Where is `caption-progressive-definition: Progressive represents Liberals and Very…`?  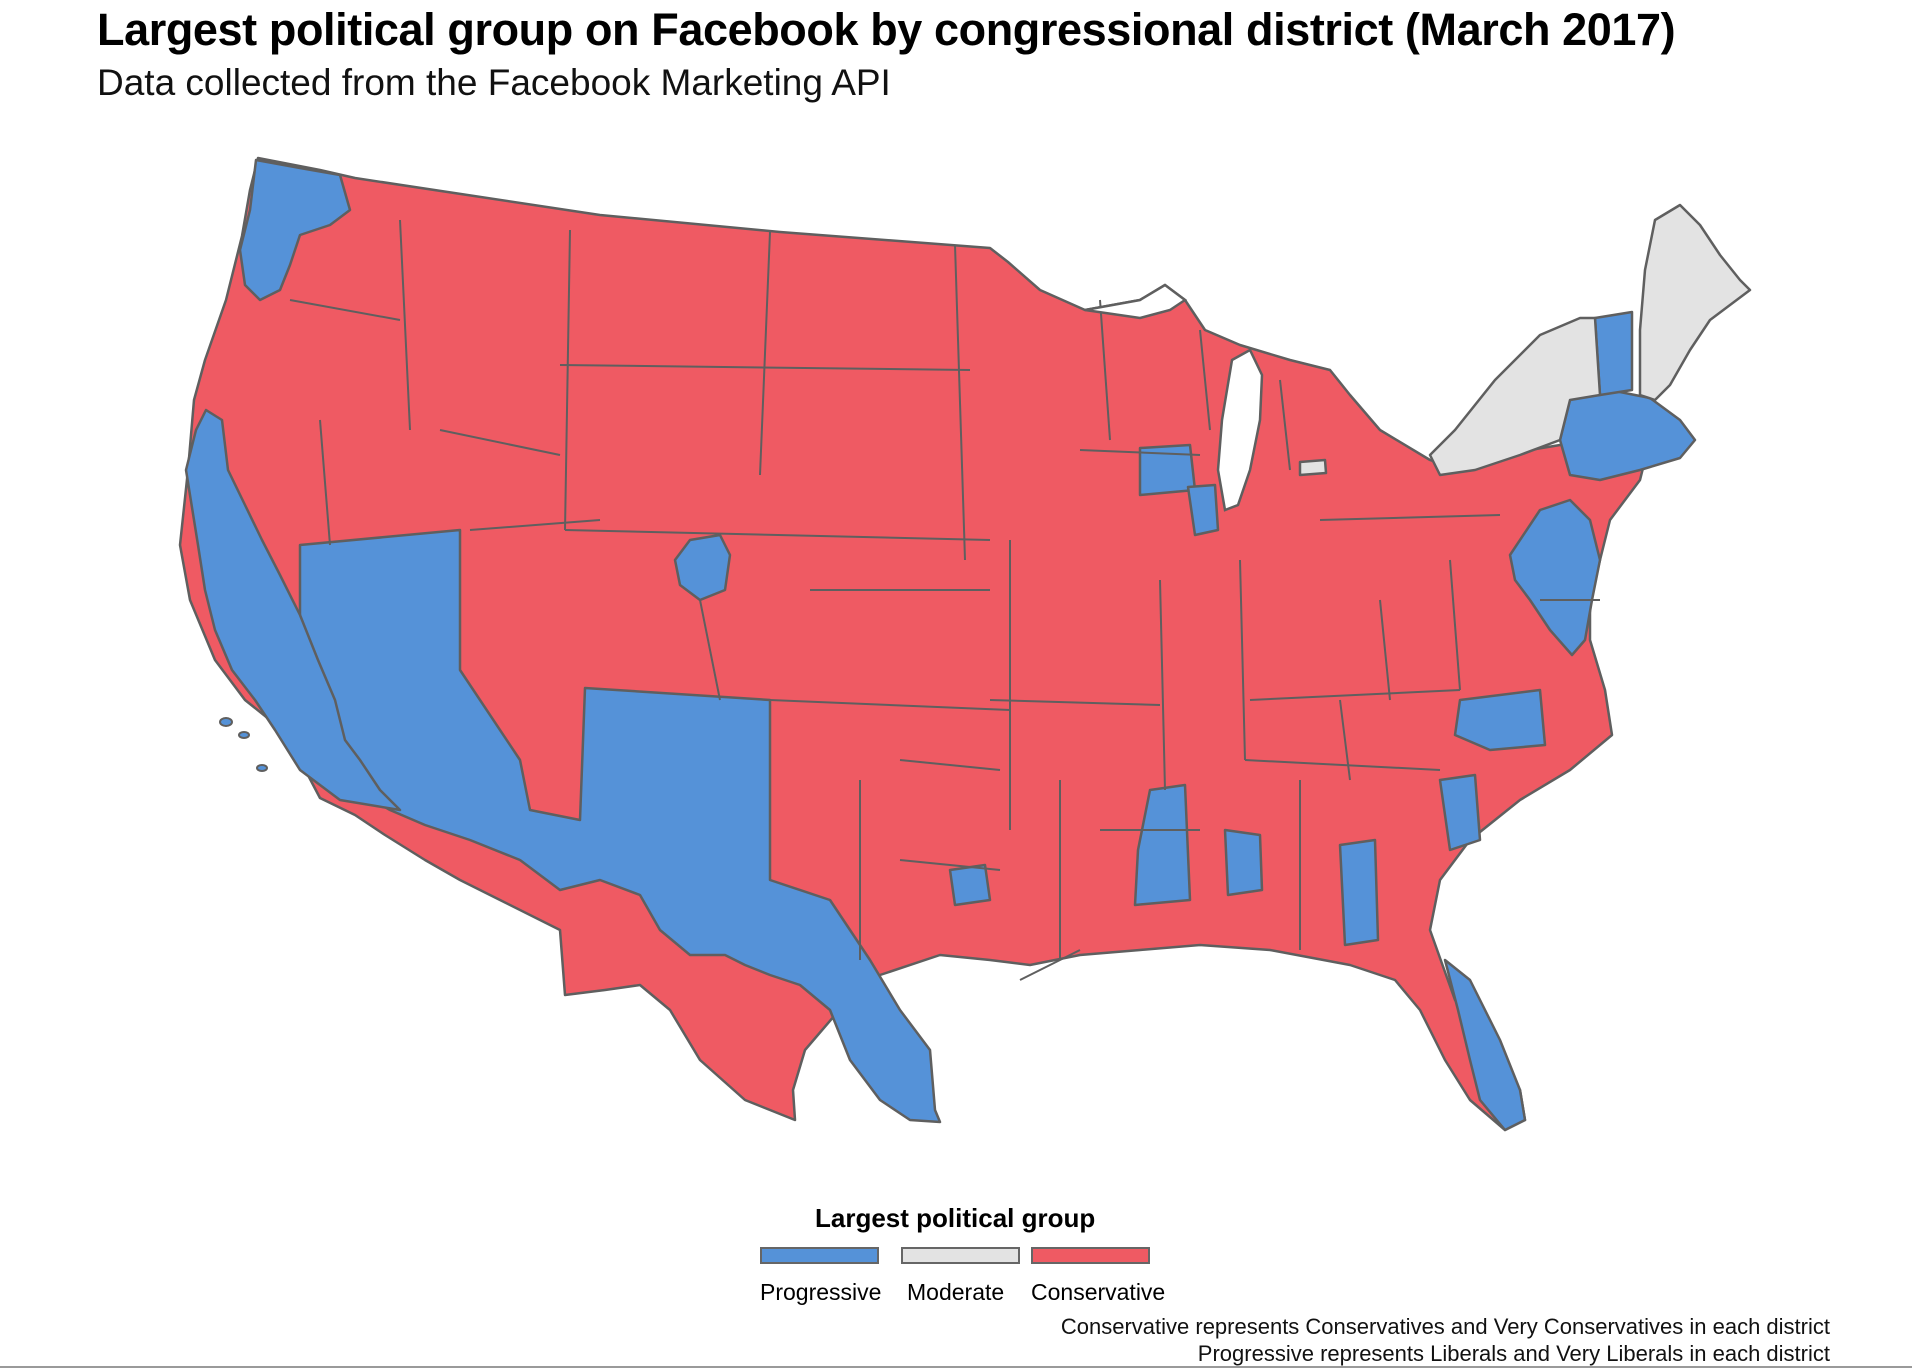 caption-progressive-definition: Progressive represents Liberals and Very… is located at coordinates (1513, 1353).